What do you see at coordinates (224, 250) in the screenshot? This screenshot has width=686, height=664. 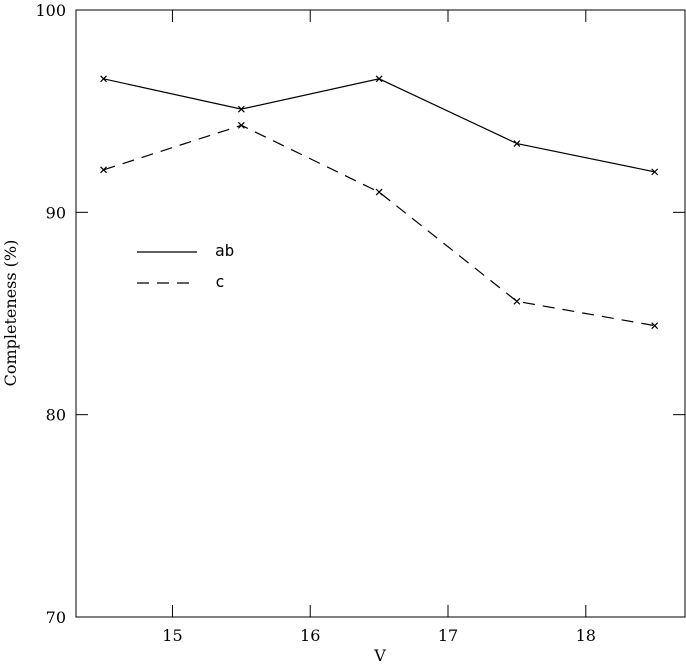 I see `legend-label: ab` at bounding box center [224, 250].